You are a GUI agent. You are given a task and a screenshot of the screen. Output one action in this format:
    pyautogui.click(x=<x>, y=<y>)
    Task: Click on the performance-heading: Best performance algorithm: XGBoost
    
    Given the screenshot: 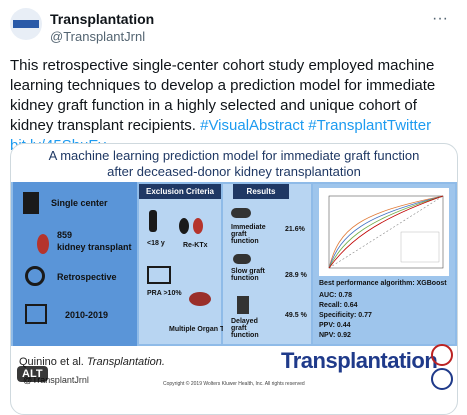 What is the action you would take?
    pyautogui.click(x=383, y=283)
    